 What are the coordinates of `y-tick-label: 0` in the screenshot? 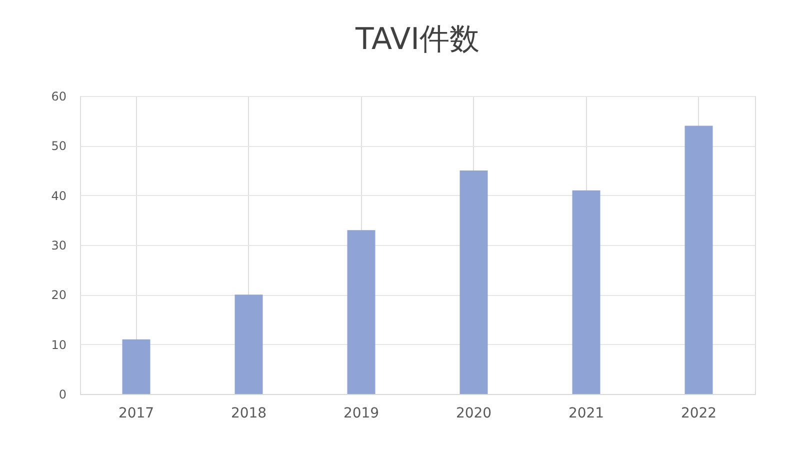 It's located at (62, 395).